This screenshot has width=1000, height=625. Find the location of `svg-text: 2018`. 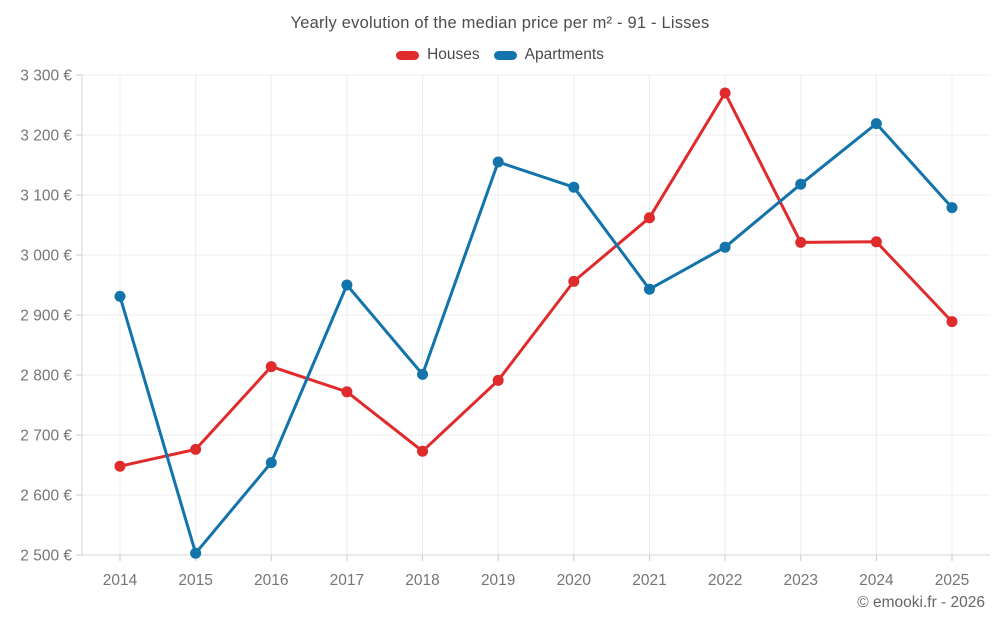

svg-text: 2018 is located at coordinates (422, 580).